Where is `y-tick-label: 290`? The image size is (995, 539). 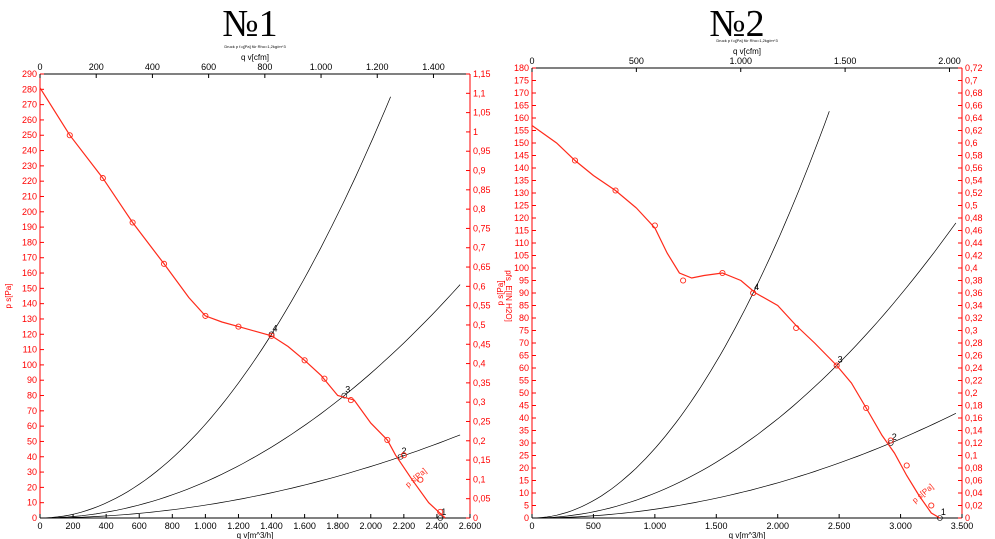
y-tick-label: 290 is located at coordinates (29, 74).